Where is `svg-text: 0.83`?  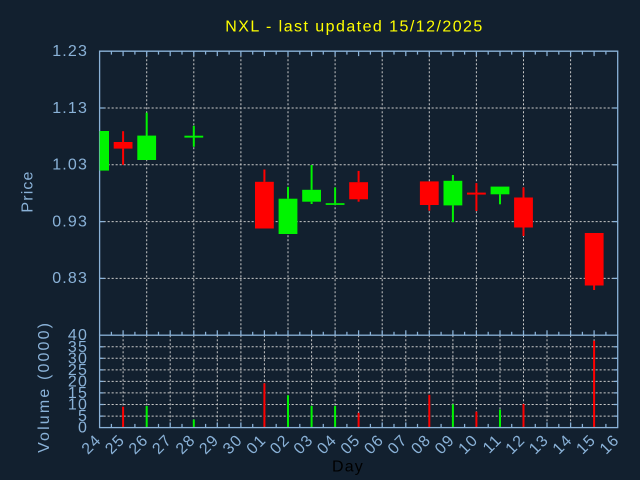 svg-text: 0.83 is located at coordinates (70, 278).